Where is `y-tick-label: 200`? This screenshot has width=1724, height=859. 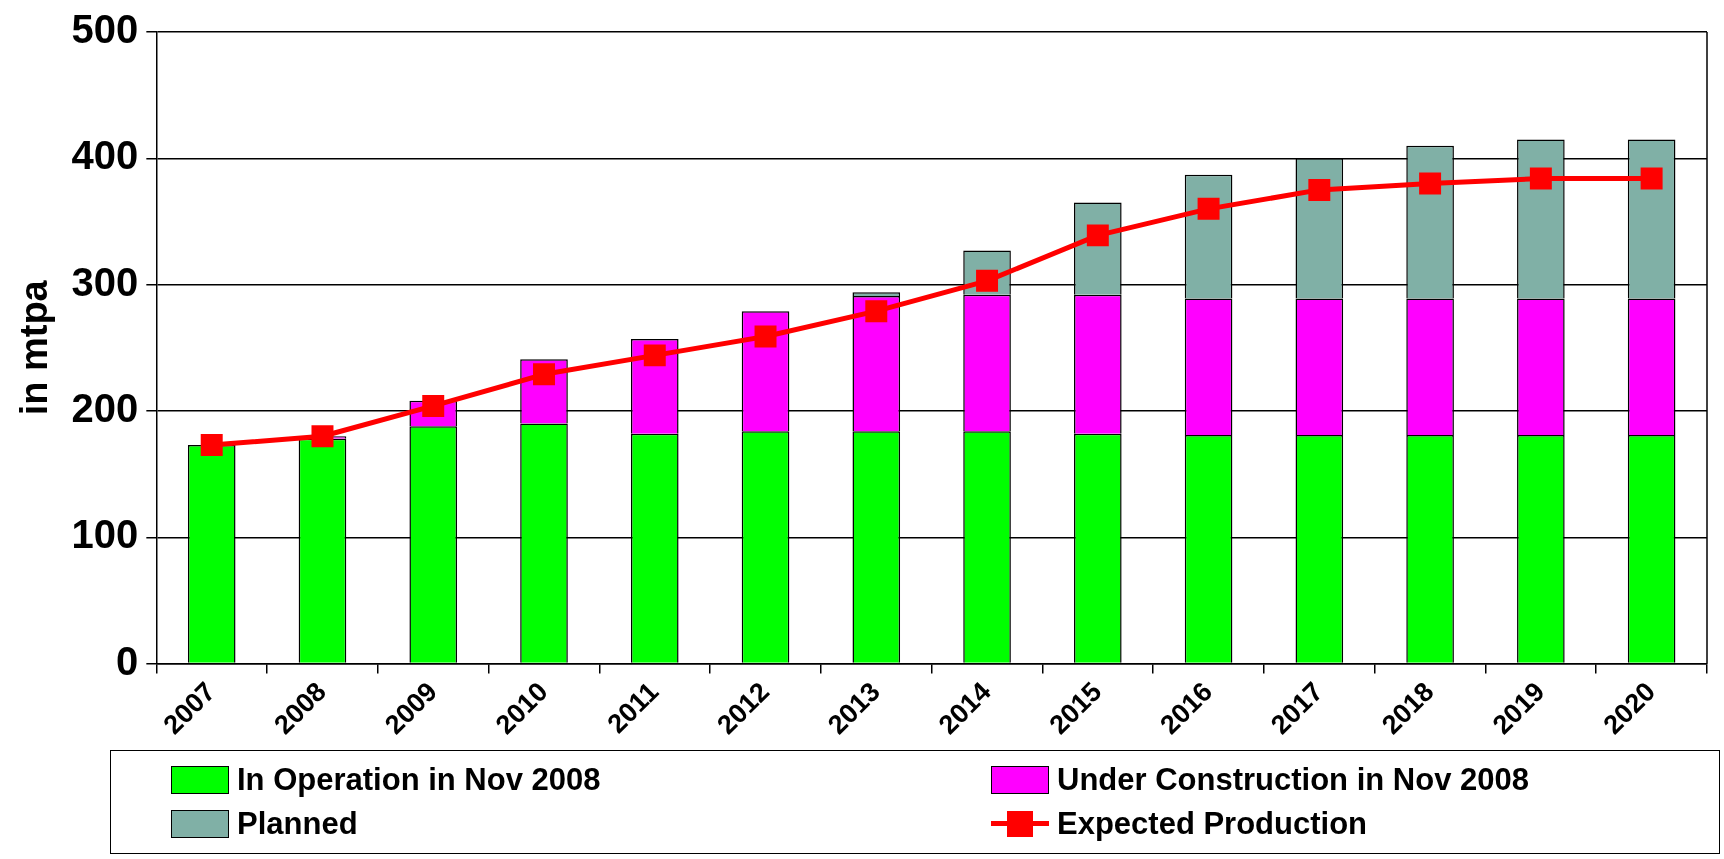 y-tick-label: 200 is located at coordinates (105, 408).